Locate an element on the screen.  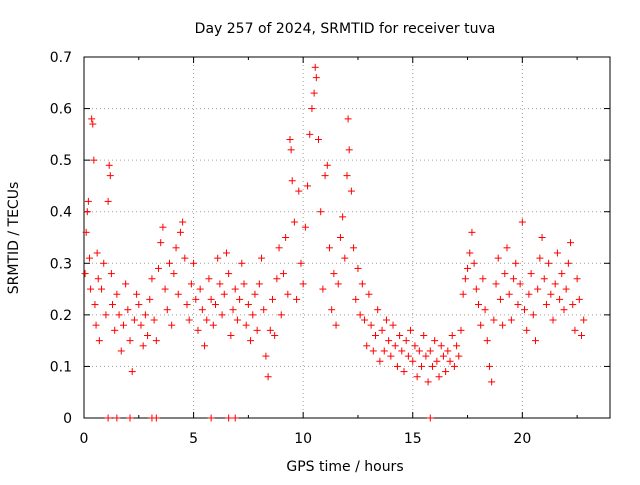
y-tick-labels: 0 0.1 0.2 0.3 0.4 0.5 0.6 0.7 is located at coordinates (61, 238).